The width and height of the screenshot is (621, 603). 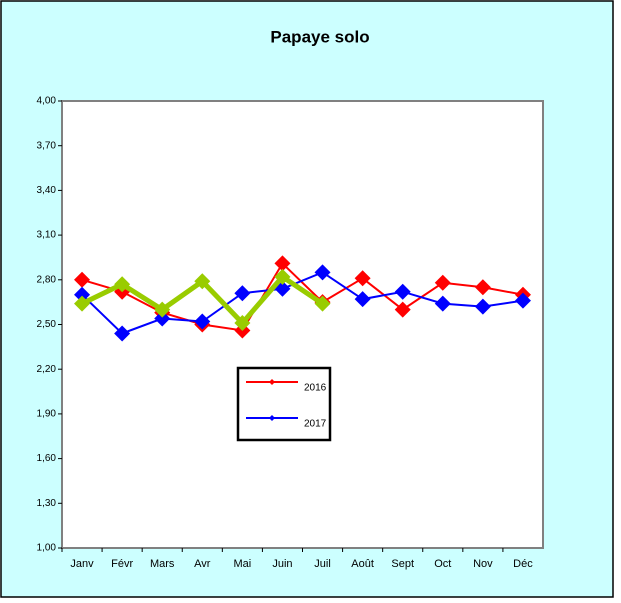 I want to click on x-tick-label: Sept, so click(x=402, y=564).